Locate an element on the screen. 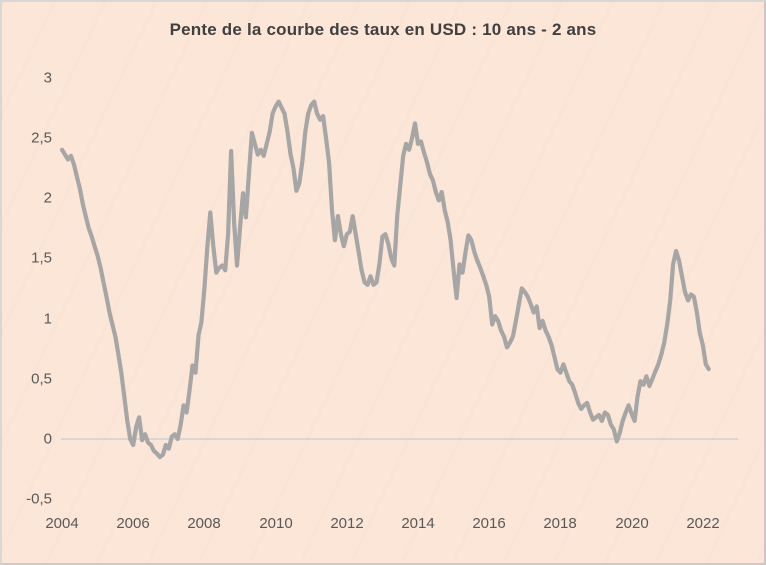  x-tick-label: 2012 is located at coordinates (347, 523).